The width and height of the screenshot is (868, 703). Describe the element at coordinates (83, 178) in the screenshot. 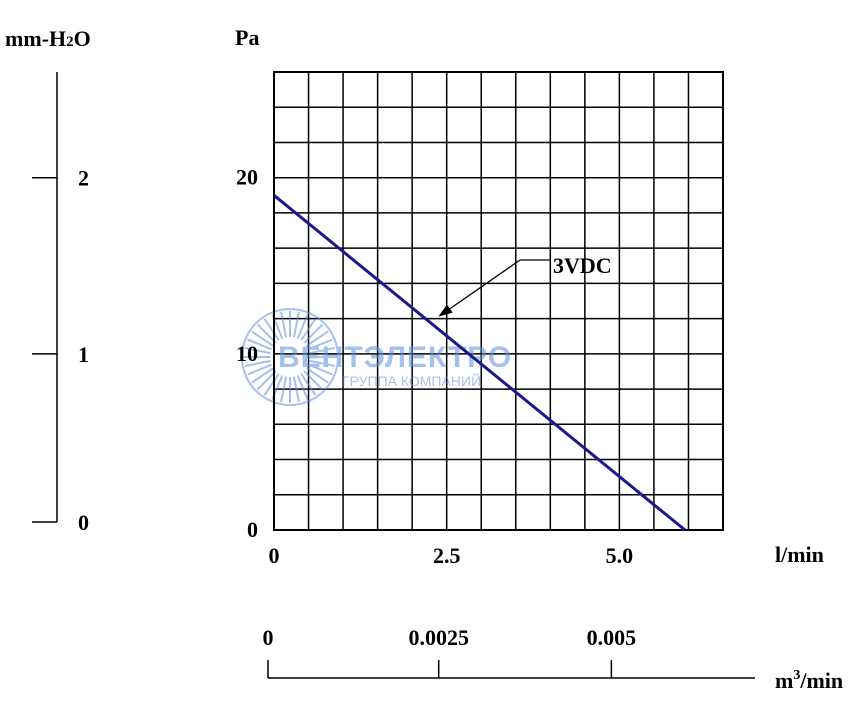

I see `mmh2o-tick-label: 2` at that location.